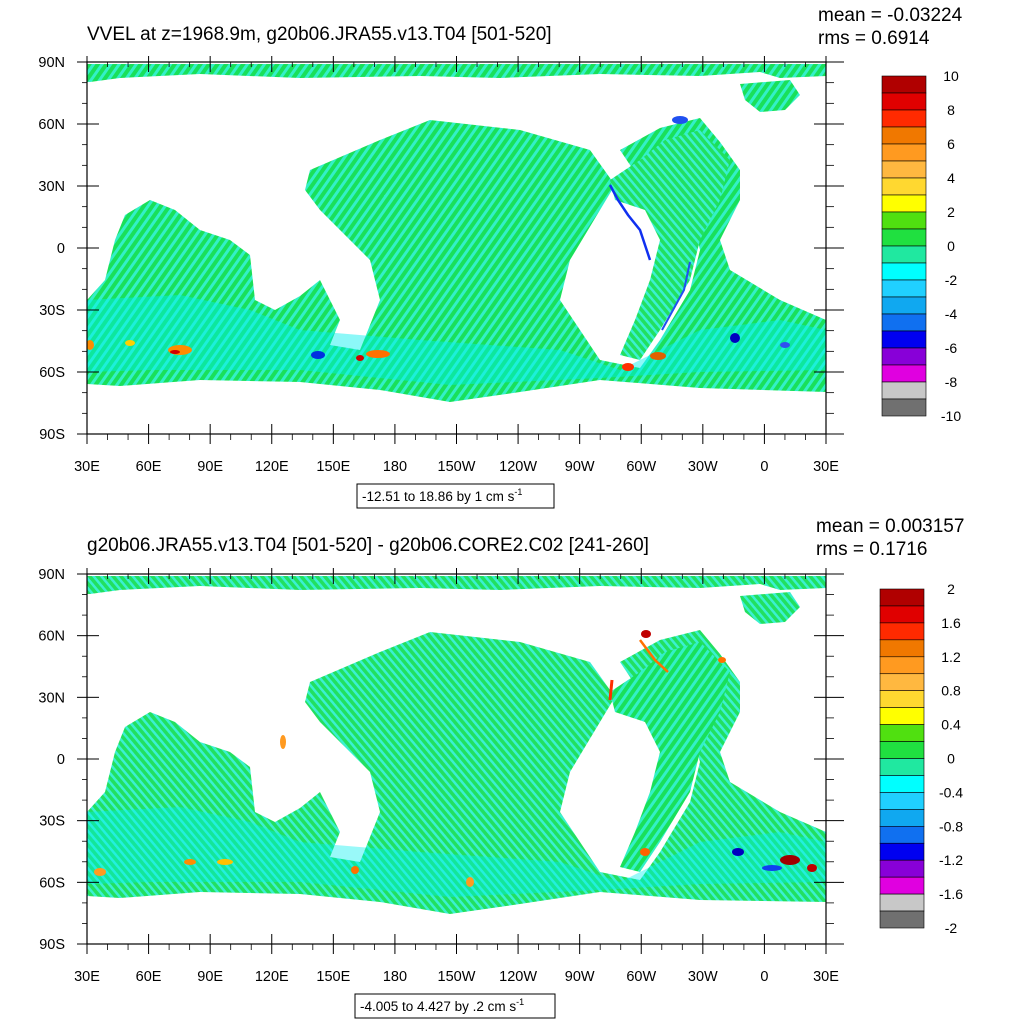 This screenshot has height=1029, width=1024. Describe the element at coordinates (951, 928) in the screenshot. I see `bottom-colorbar-label: -2` at that location.